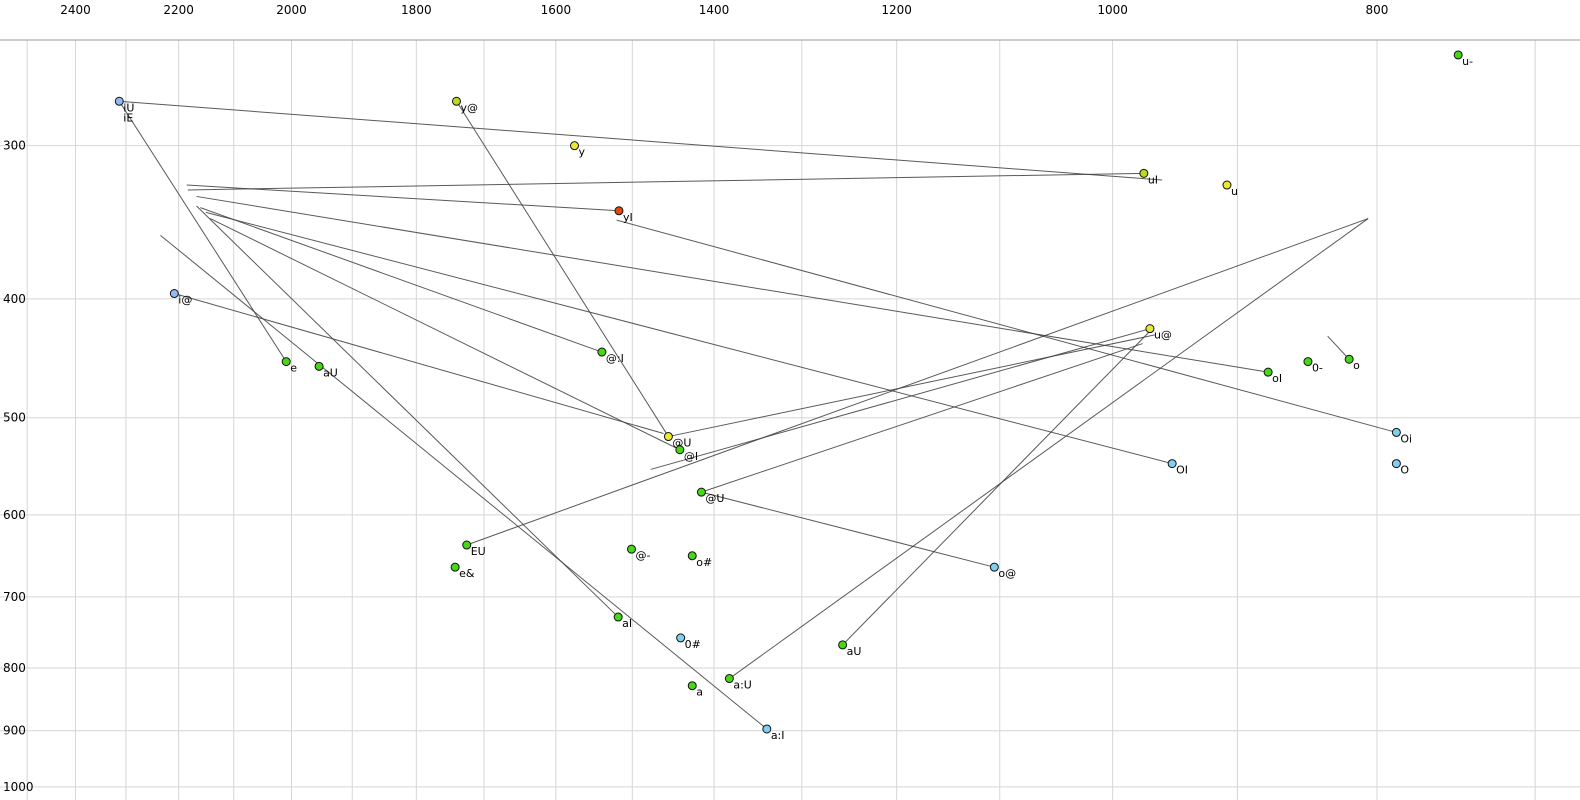 The width and height of the screenshot is (1580, 800). Describe the element at coordinates (286, 362) in the screenshot. I see `data-point-e` at that location.